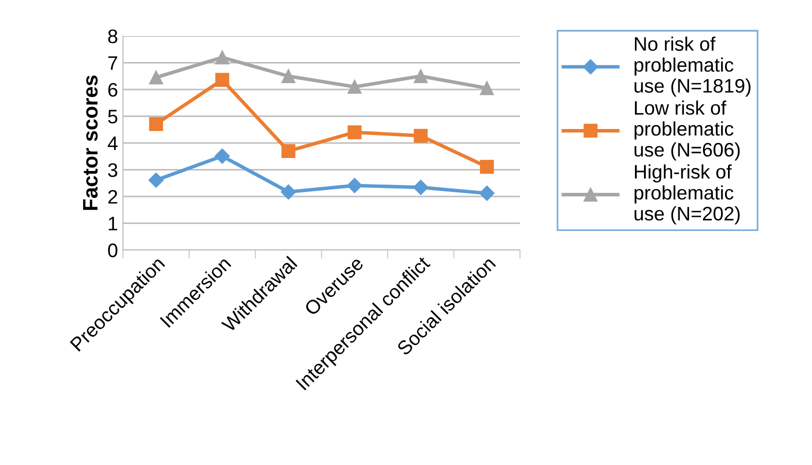 This screenshot has height=465, width=812. I want to click on legend-label: No risk of problematic use (N=1819), so click(692, 66).